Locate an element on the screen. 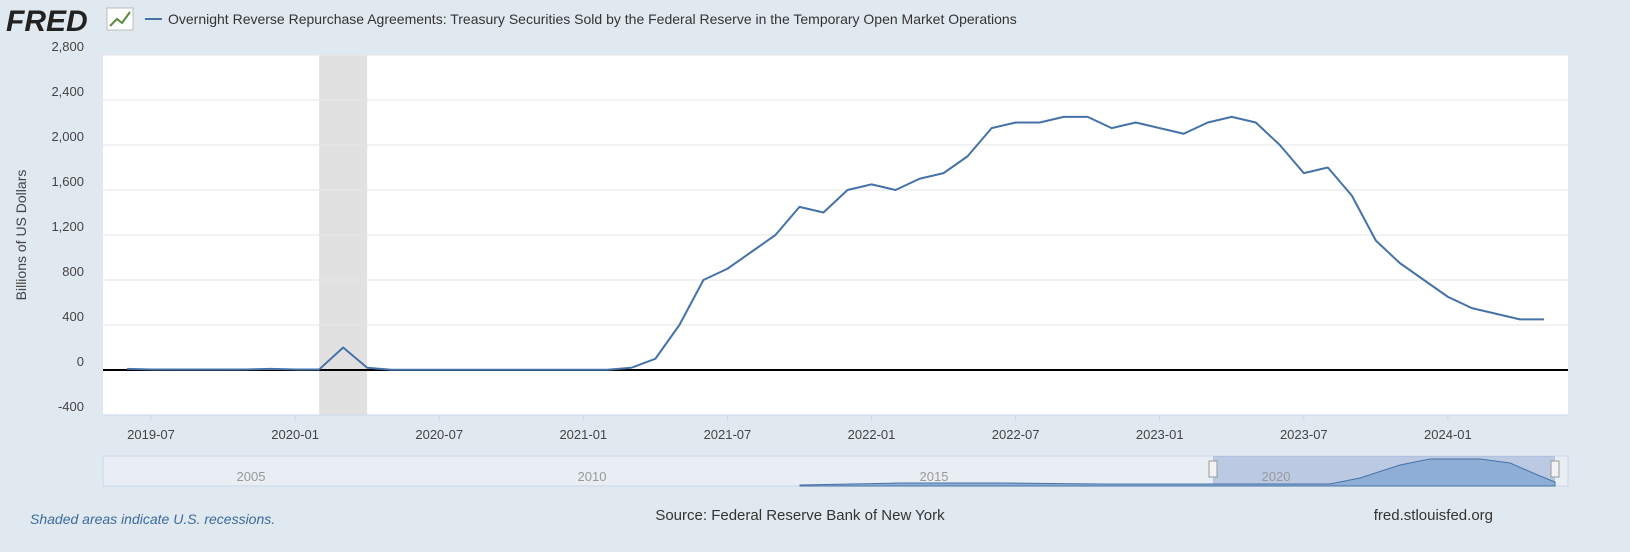  x-tick-label: 2021-07 is located at coordinates (728, 434).